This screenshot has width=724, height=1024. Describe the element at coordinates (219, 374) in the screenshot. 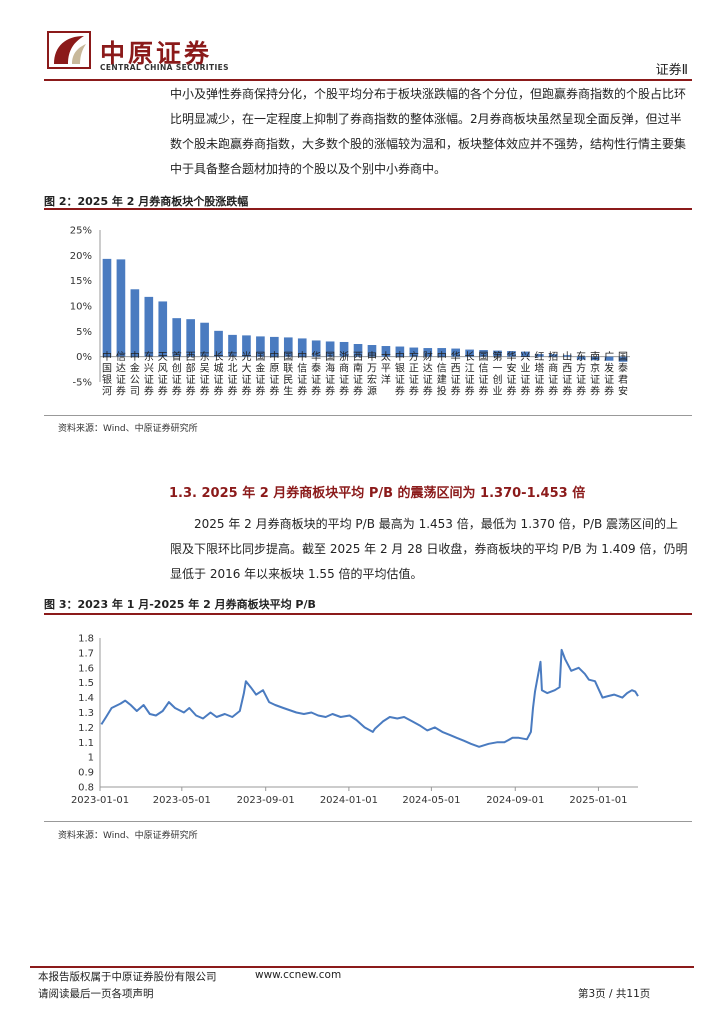

I see `bar-category-label: 长城证券` at that location.